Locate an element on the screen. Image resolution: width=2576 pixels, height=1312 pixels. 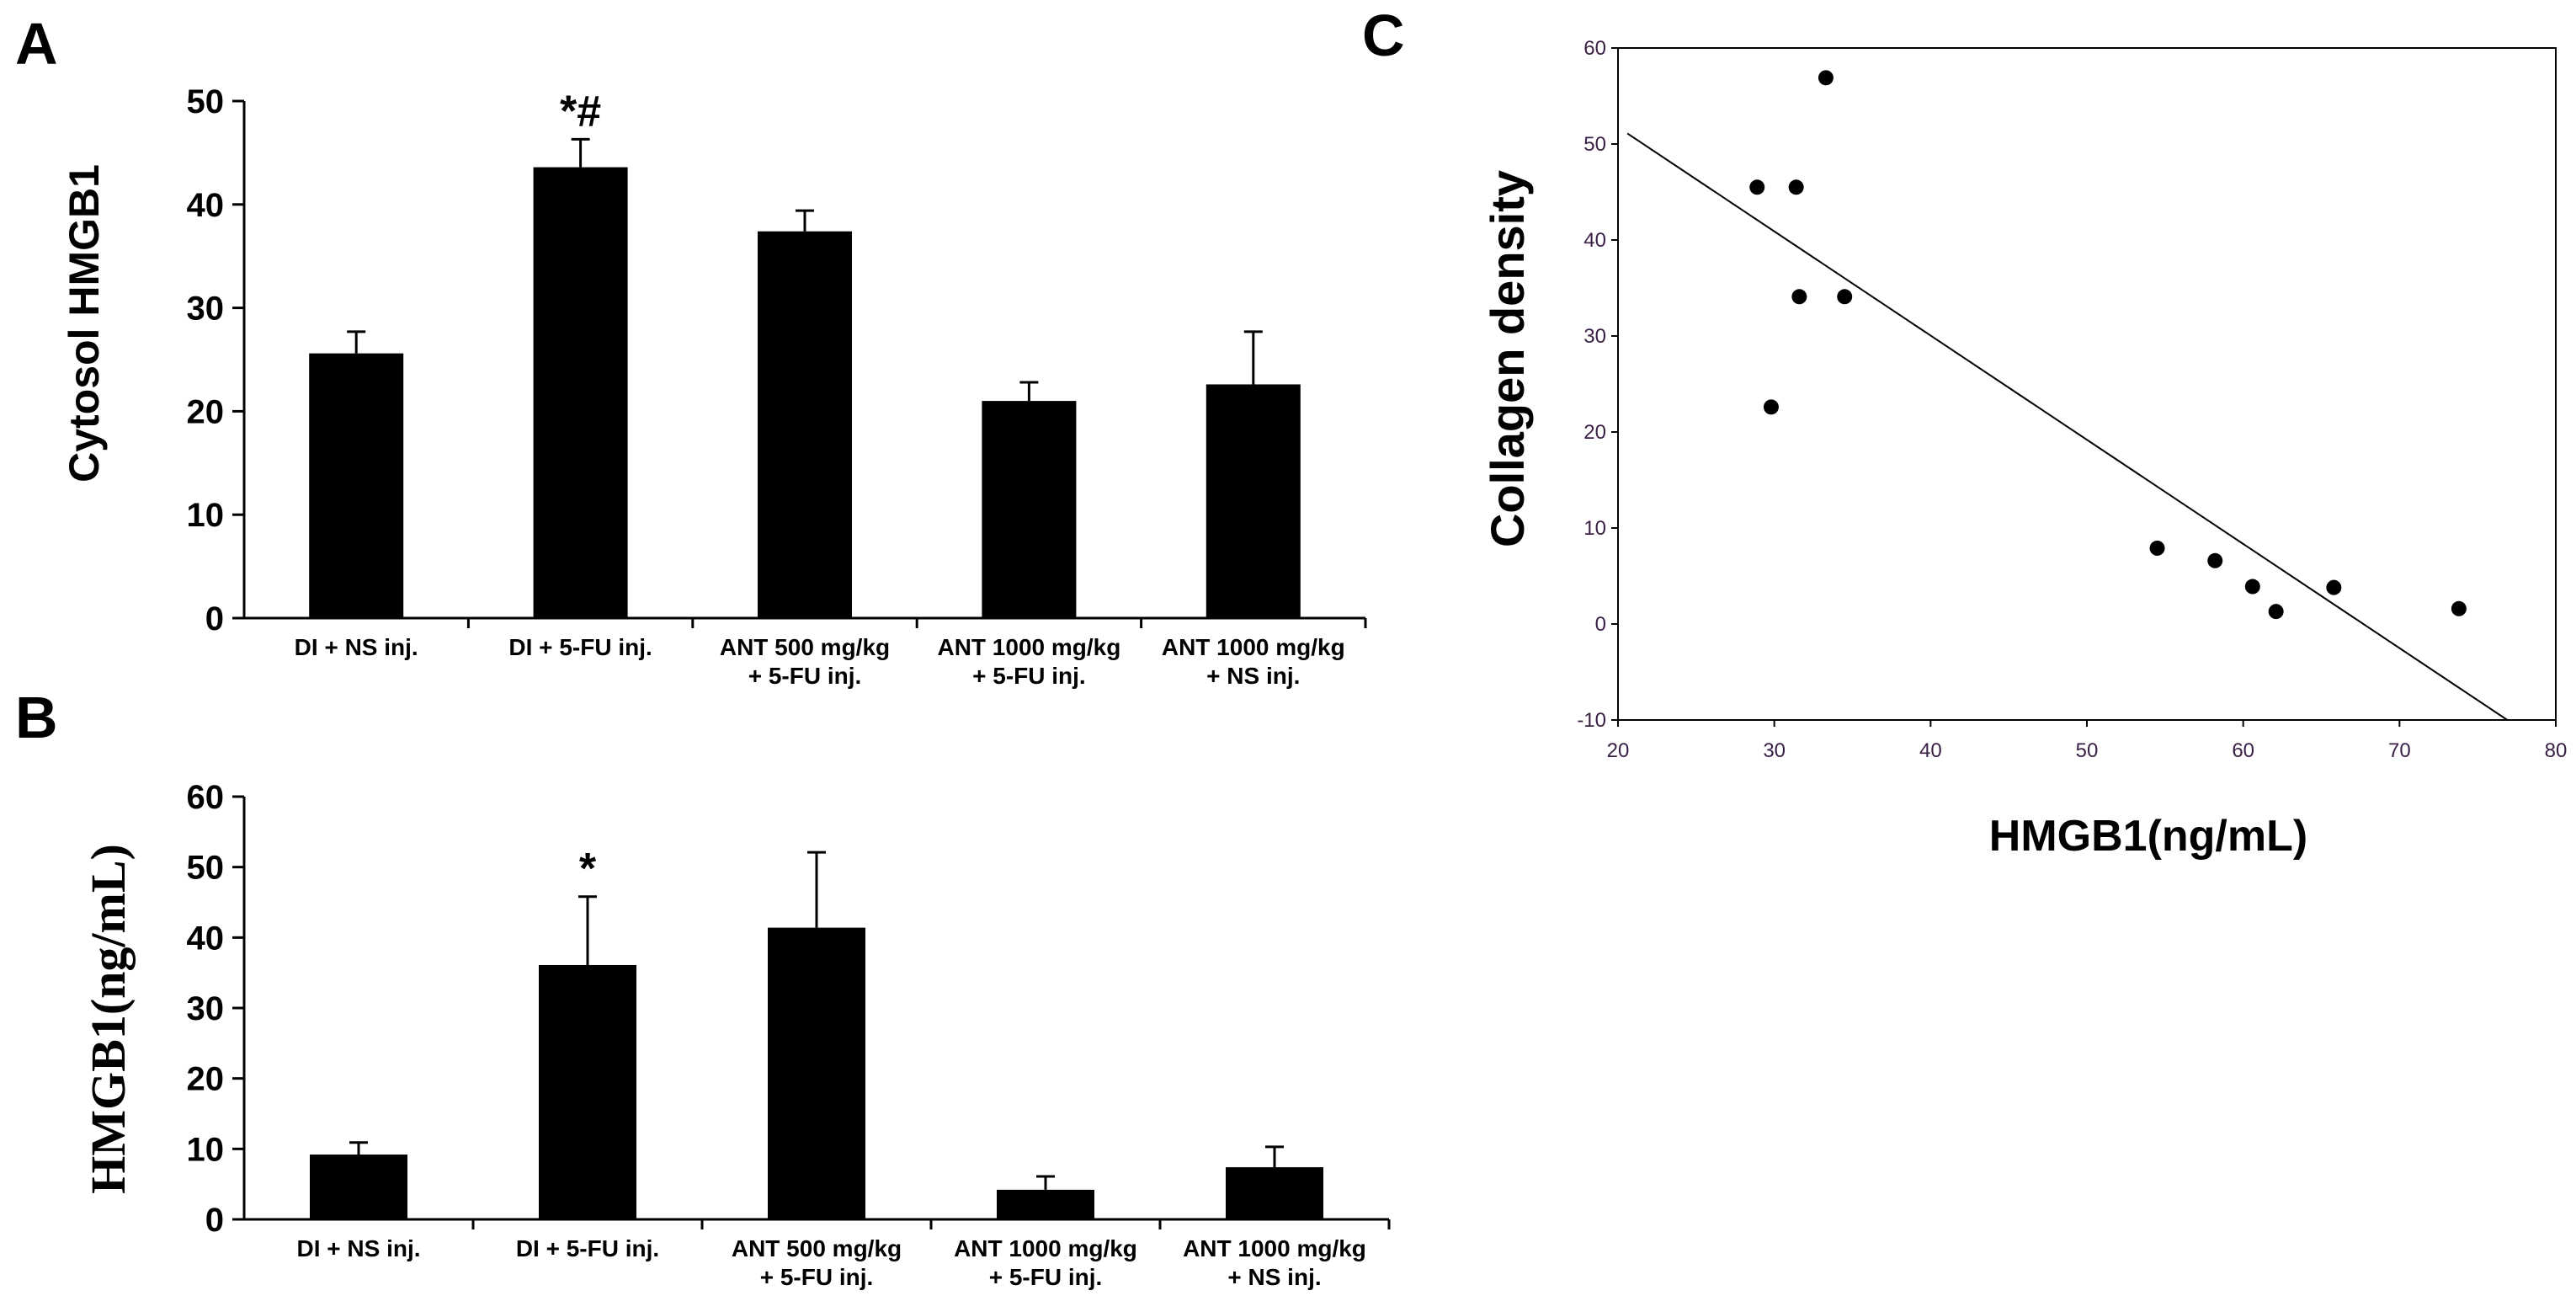
x-tick-label: 60 is located at coordinates (2243, 750).